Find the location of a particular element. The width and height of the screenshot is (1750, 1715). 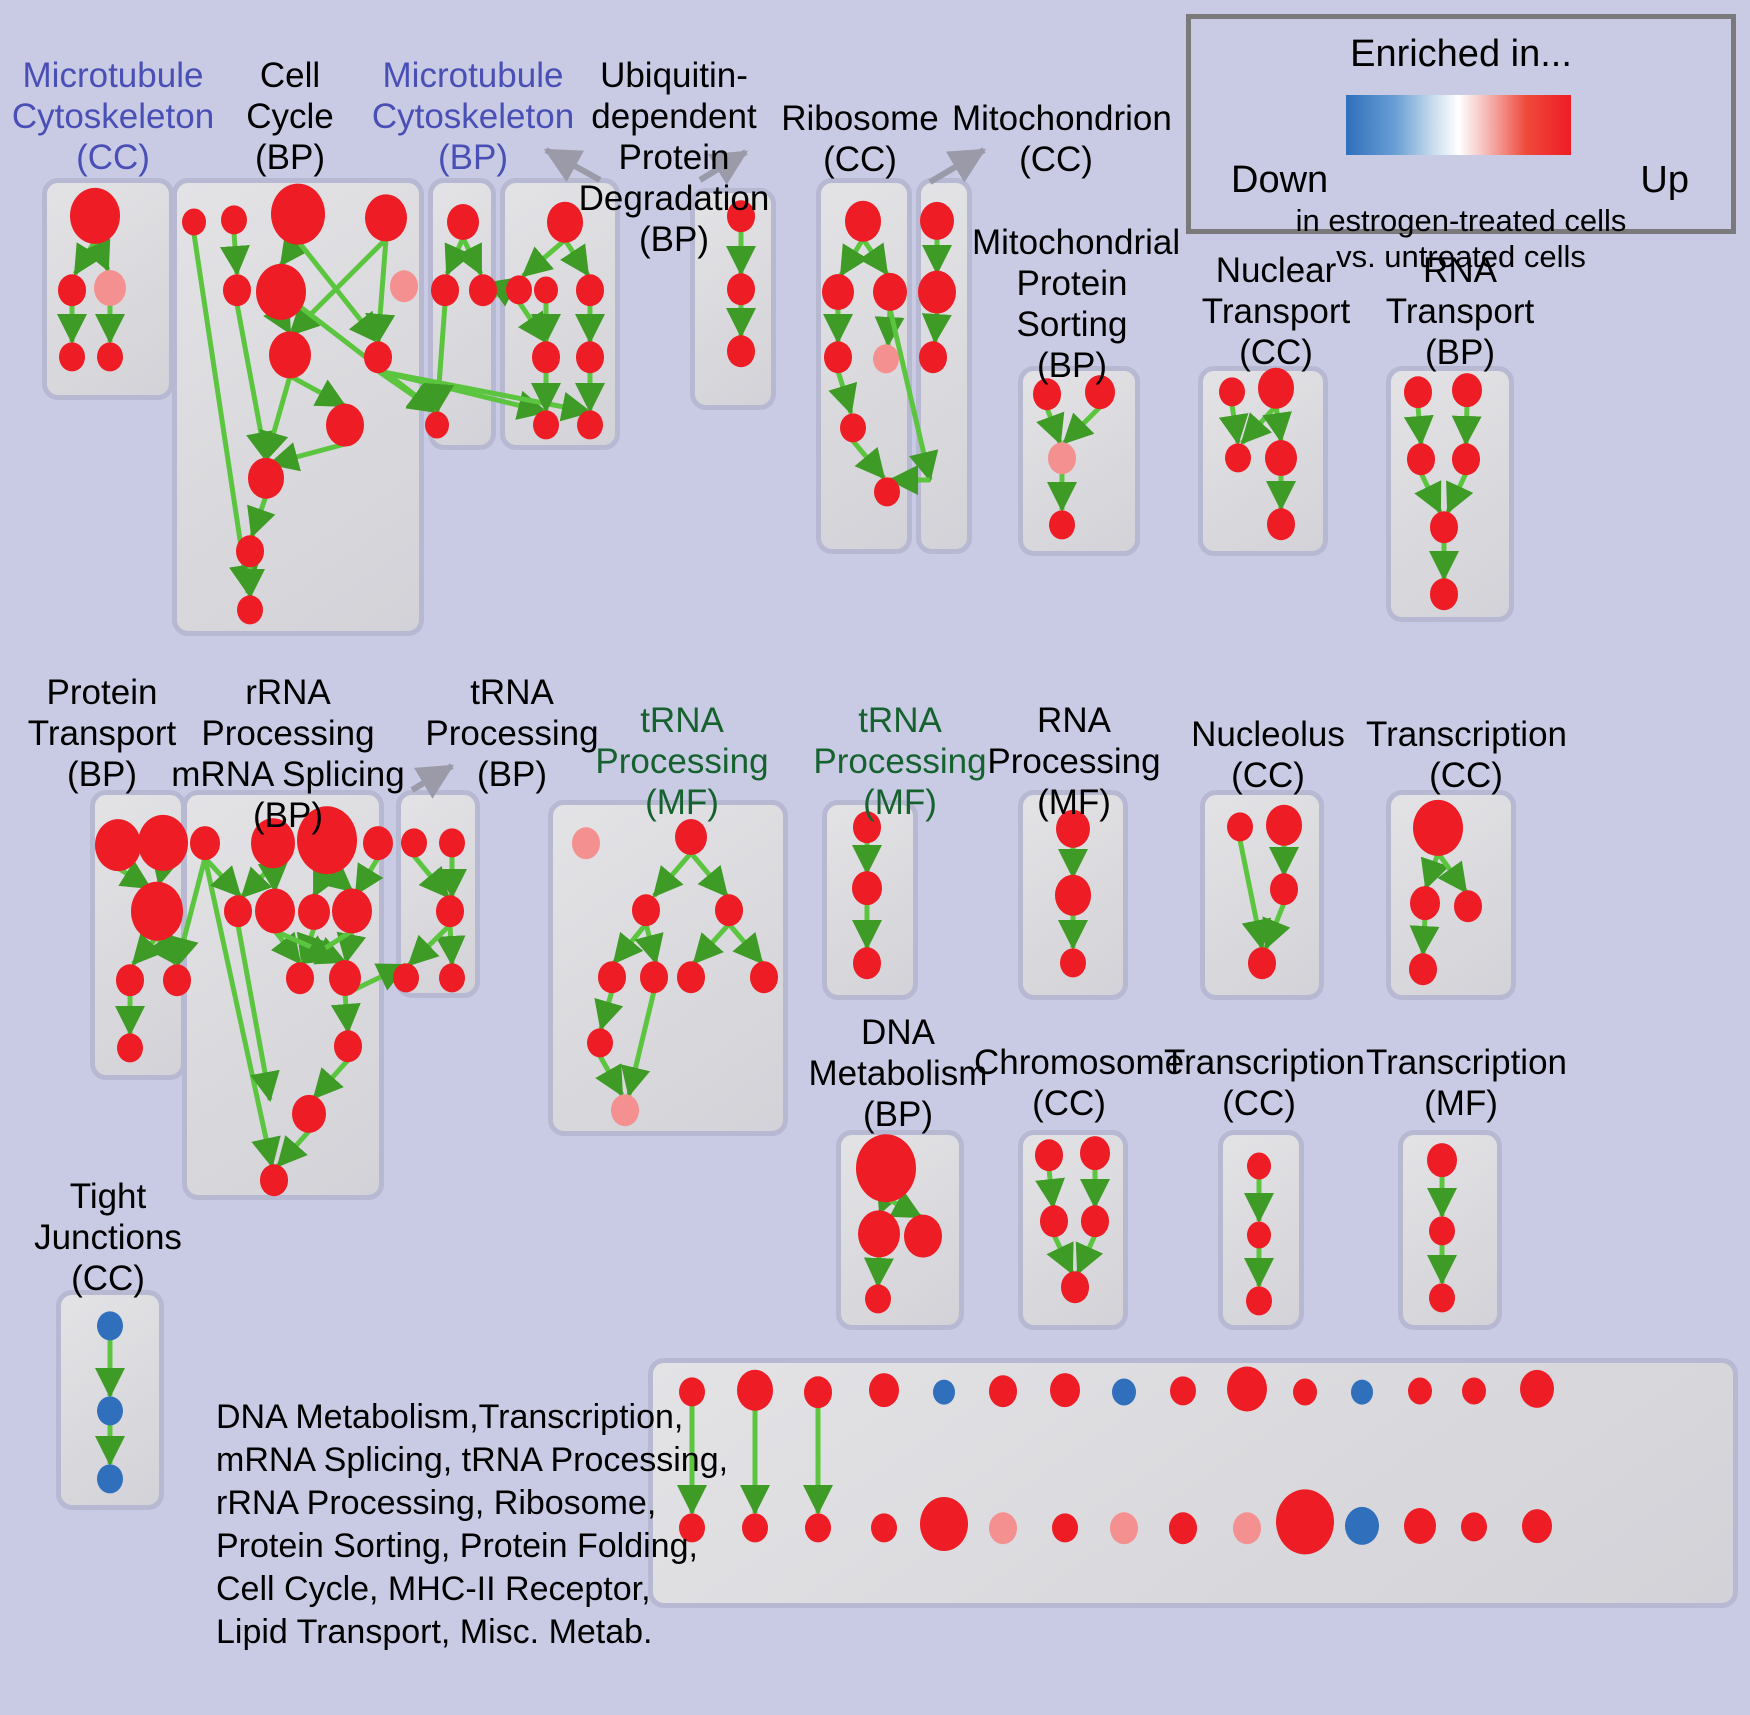

cluster-label-mitochondrion-cc: Mitochondrion (CC) is located at coordinates (1062, 139).